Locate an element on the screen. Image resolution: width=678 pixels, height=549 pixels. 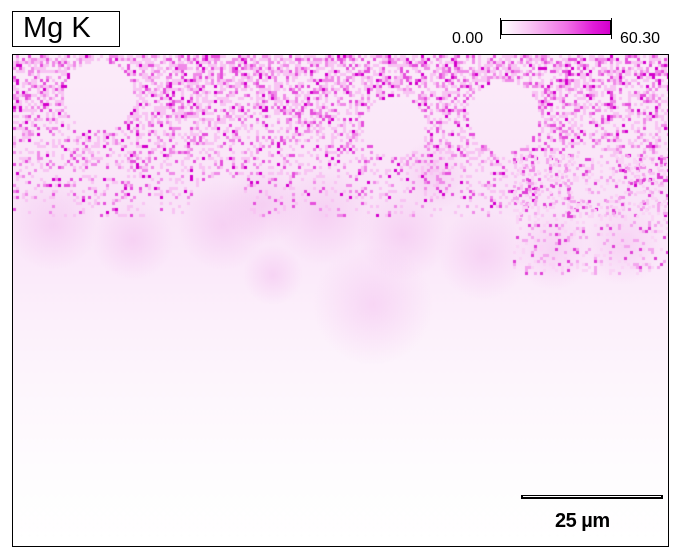
colorscale-gradient is located at coordinates (556, 27).